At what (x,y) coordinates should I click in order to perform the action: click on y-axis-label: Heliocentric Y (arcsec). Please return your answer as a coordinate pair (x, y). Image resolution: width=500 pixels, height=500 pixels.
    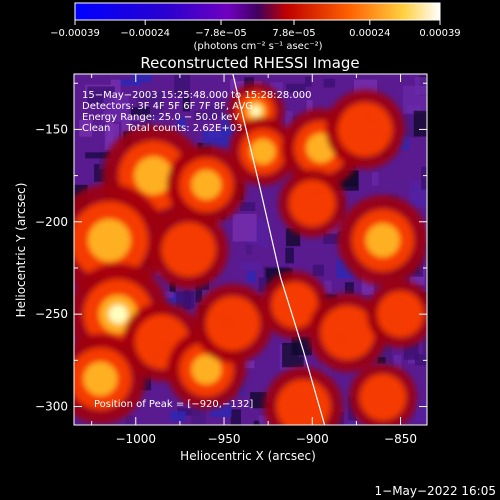
    Looking at the image, I should click on (21, 250).